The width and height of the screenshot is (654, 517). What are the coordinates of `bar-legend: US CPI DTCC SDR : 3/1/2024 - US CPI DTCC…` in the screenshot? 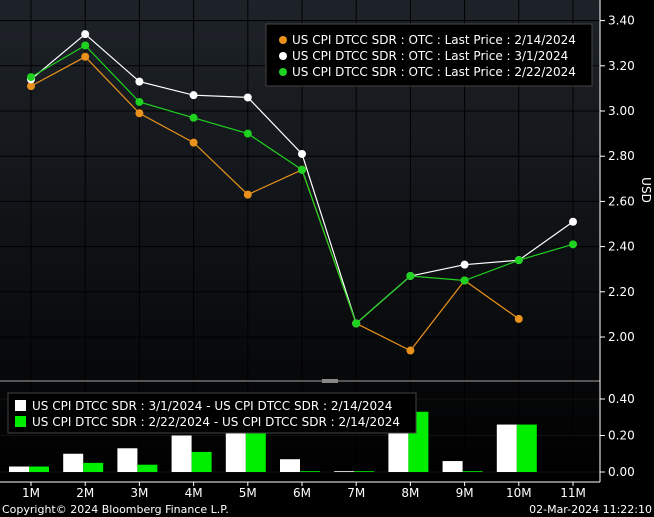 It's located at (212, 413).